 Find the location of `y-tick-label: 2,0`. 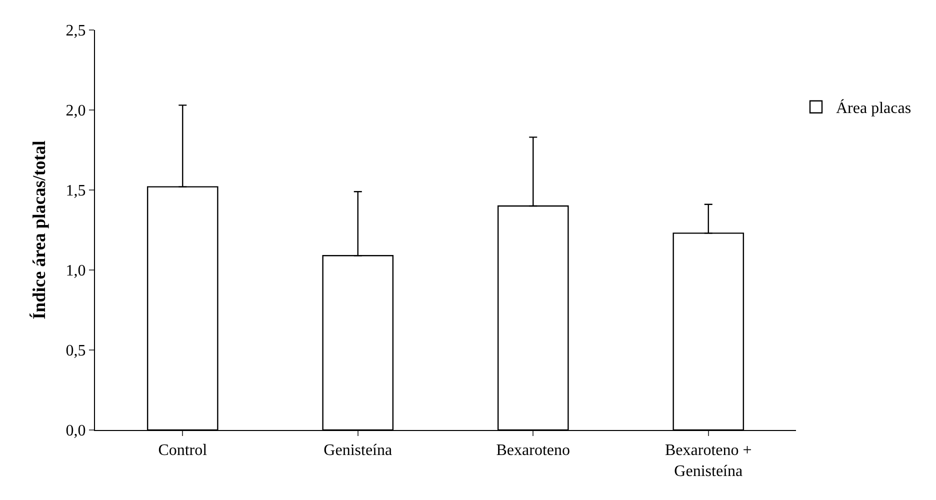

y-tick-label: 2,0 is located at coordinates (76, 111).